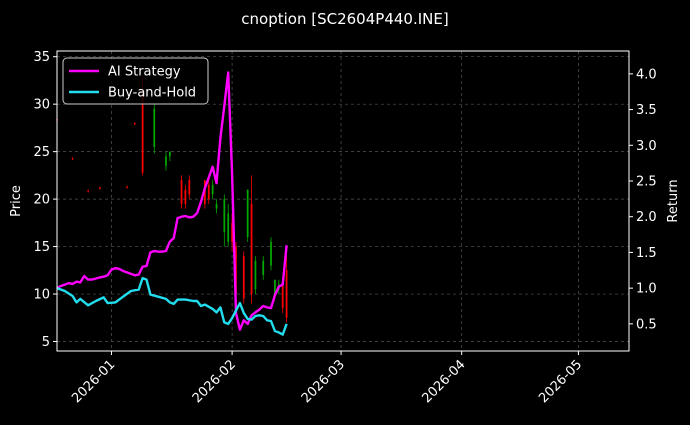  What do you see at coordinates (646, 253) in the screenshot?
I see `y-right-tick-label: 1.5` at bounding box center [646, 253].